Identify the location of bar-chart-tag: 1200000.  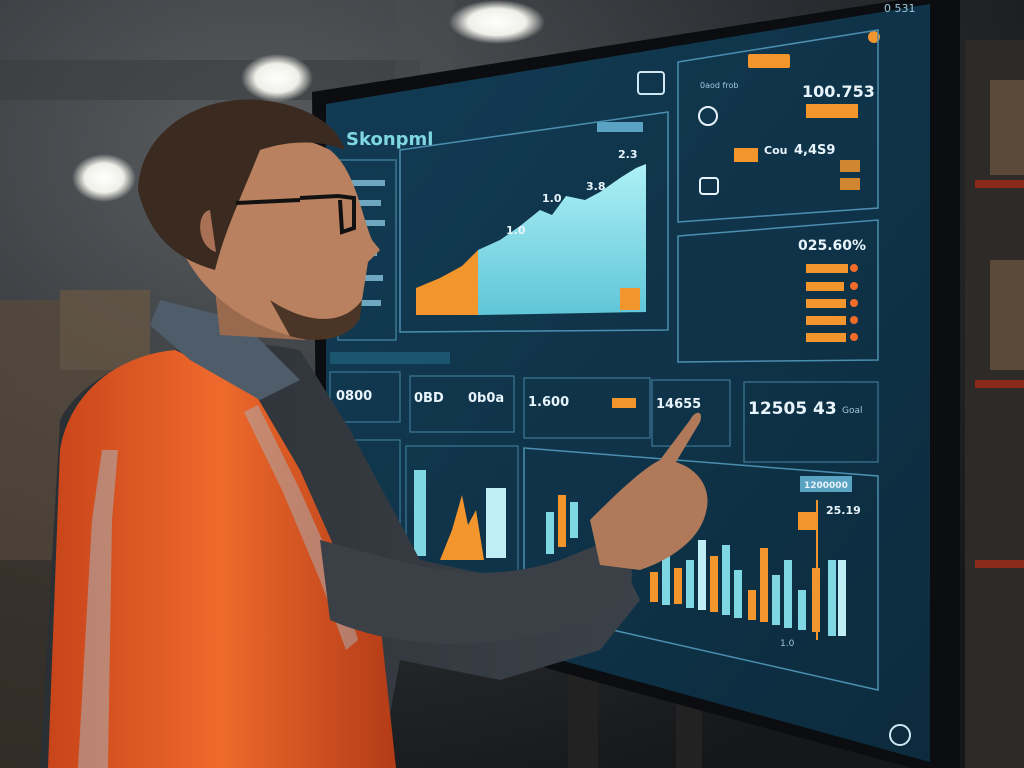
(826, 486).